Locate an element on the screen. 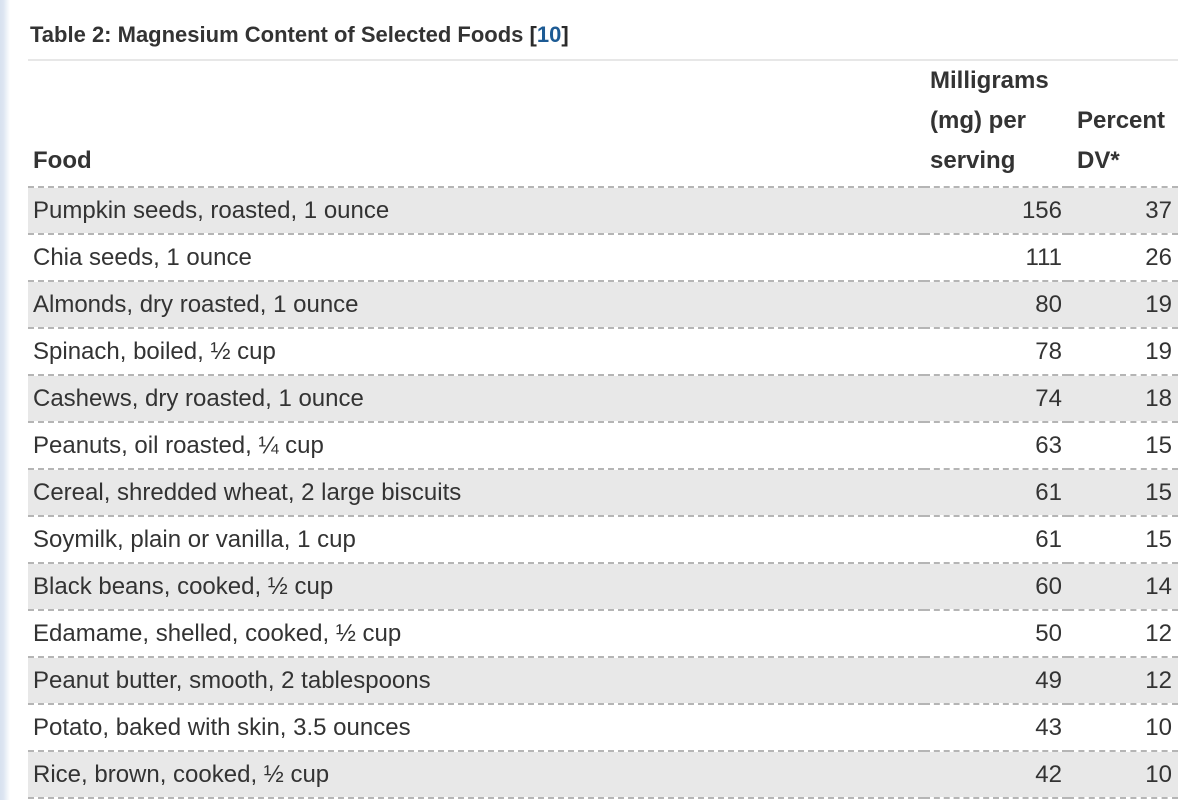 This screenshot has width=1200, height=800. percent-dv-cell: 18 is located at coordinates (1123, 399).